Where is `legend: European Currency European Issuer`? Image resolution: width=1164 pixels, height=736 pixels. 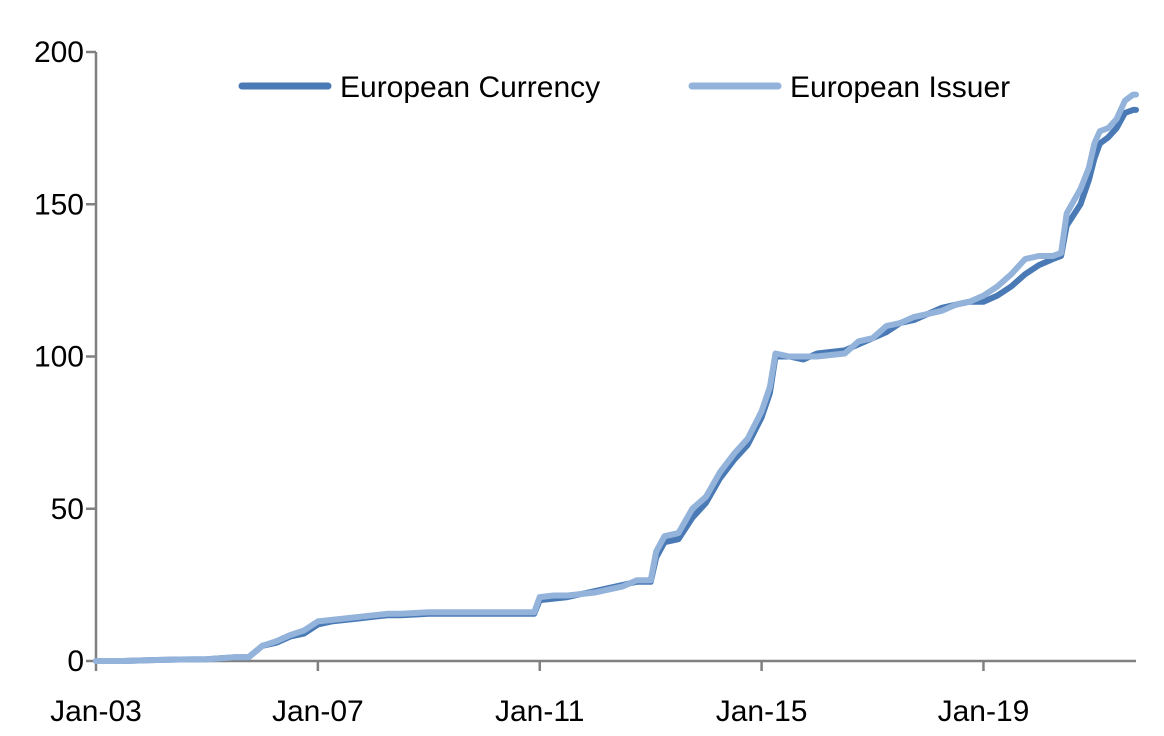
legend: European Currency European Issuer is located at coordinates (624, 87).